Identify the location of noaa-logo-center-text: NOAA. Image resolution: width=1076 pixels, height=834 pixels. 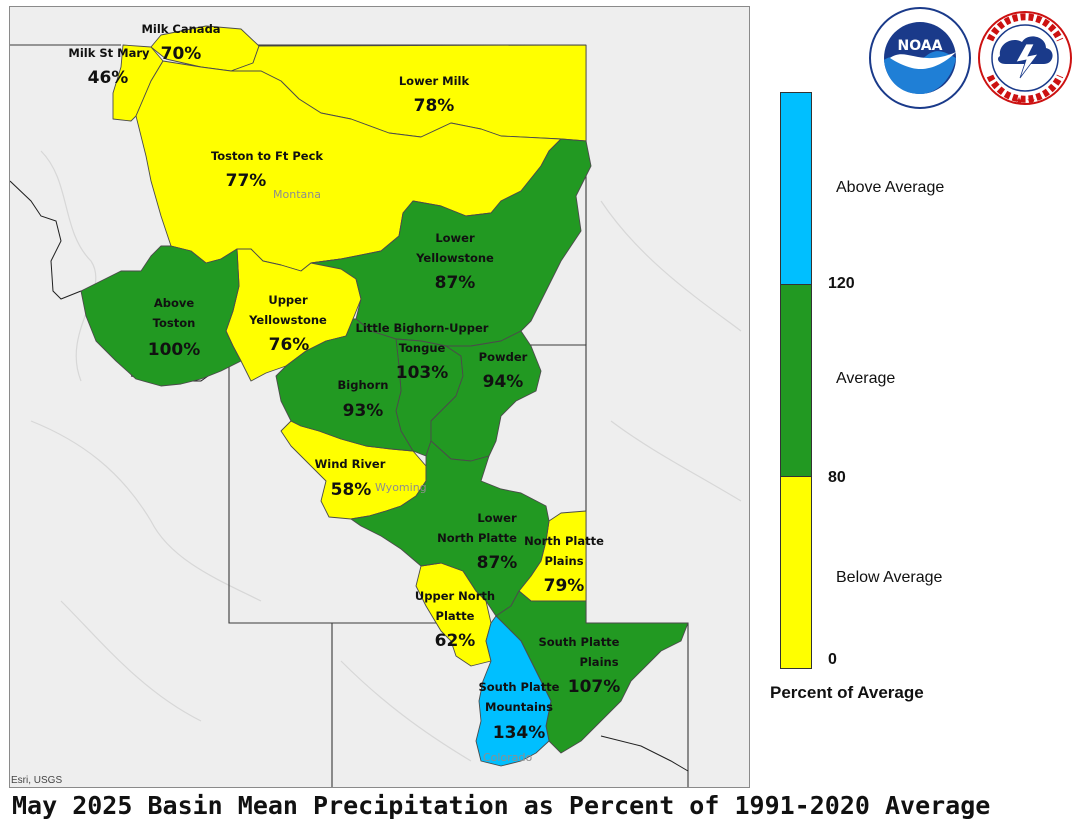
(920, 46).